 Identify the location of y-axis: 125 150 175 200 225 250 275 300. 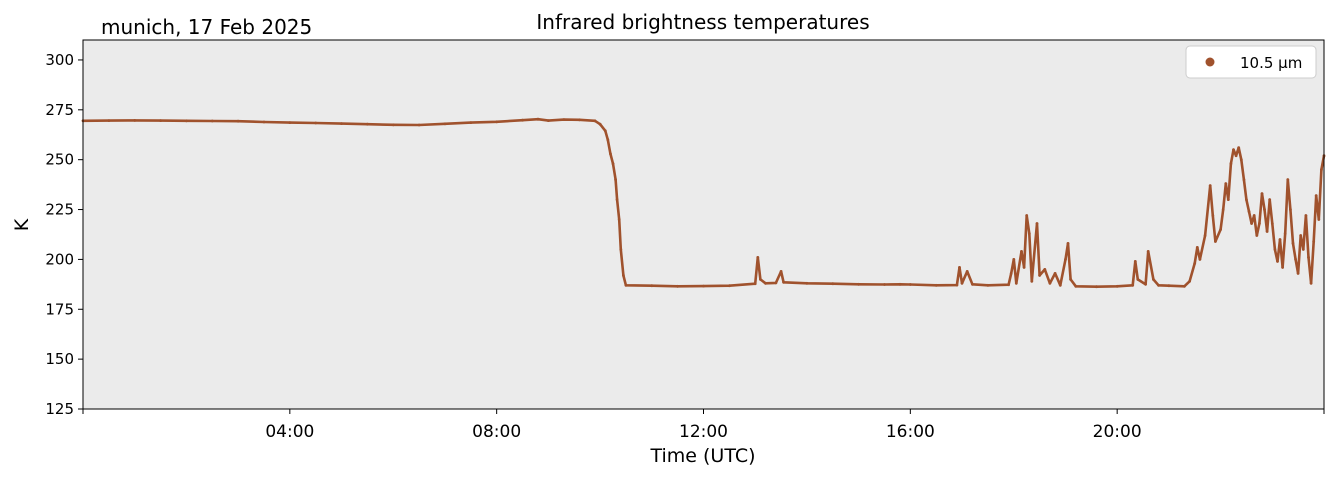
(64, 234).